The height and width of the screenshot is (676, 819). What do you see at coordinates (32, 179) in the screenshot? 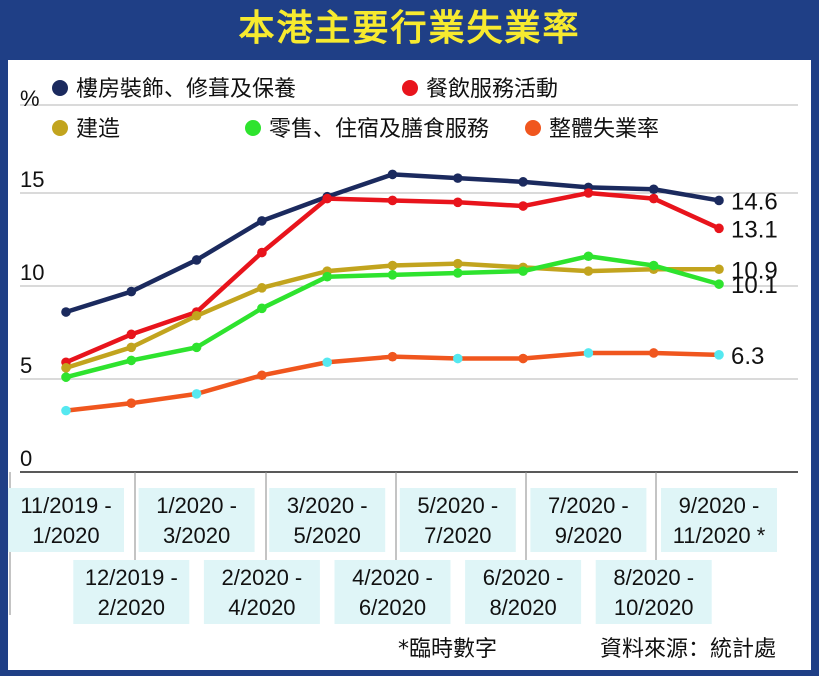
I see `y-tick-label-3: 15` at bounding box center [32, 179].